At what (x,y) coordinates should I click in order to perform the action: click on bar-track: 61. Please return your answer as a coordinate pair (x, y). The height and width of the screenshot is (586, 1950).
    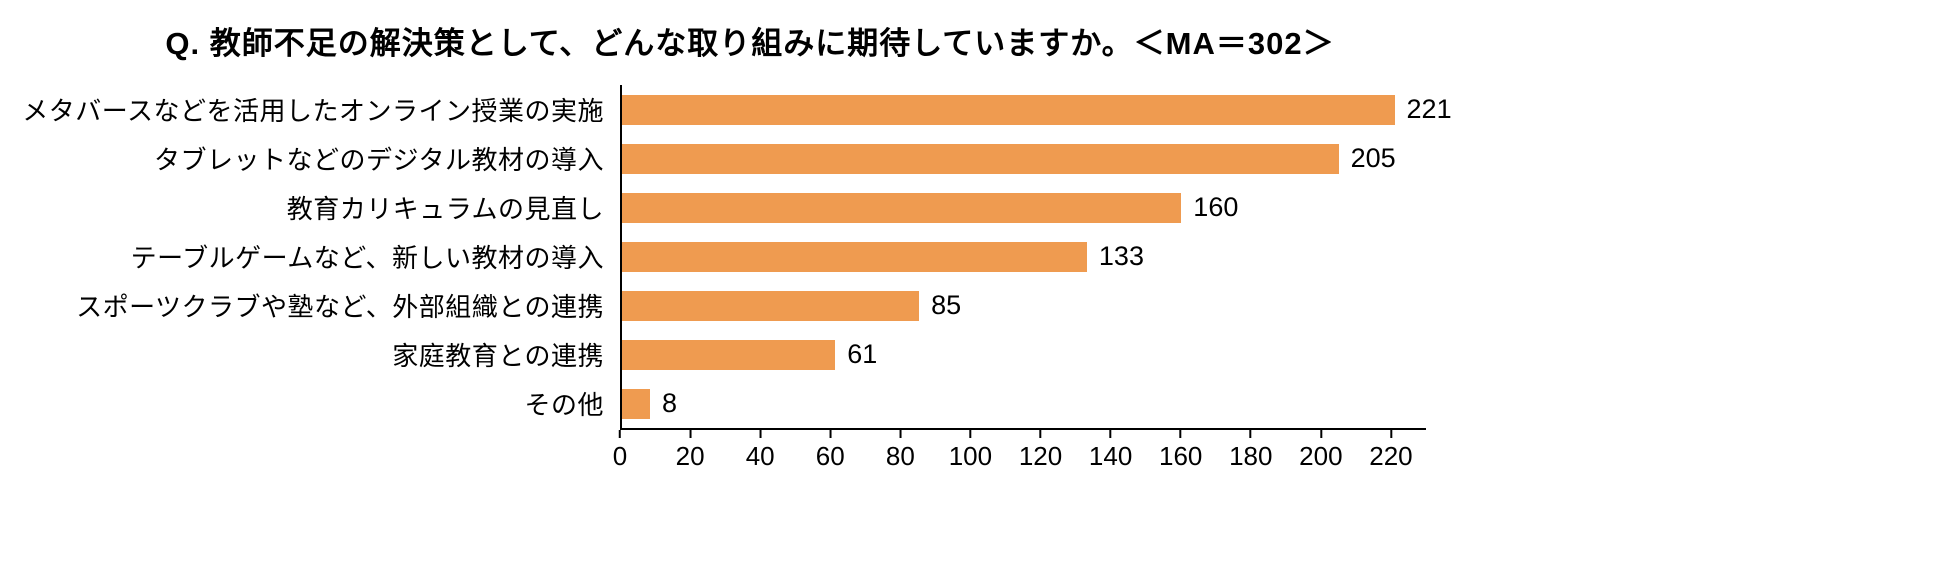
    Looking at the image, I should click on (1023, 354).